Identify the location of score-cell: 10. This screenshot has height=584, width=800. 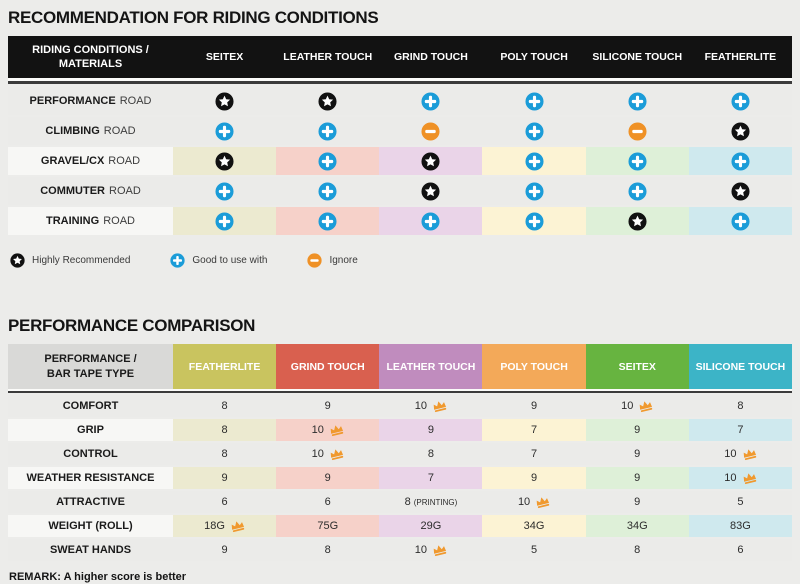
(328, 454).